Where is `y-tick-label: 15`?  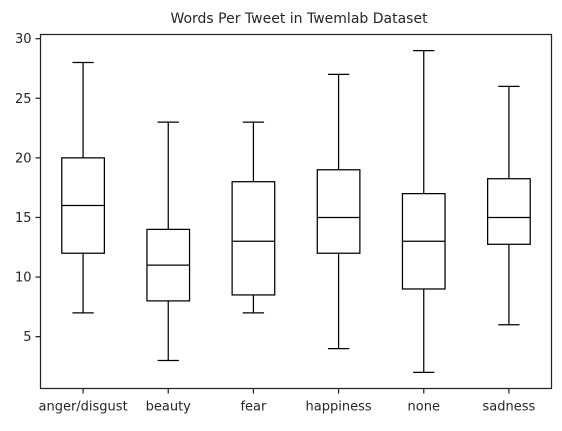
y-tick-label: 15 is located at coordinates (23, 218).